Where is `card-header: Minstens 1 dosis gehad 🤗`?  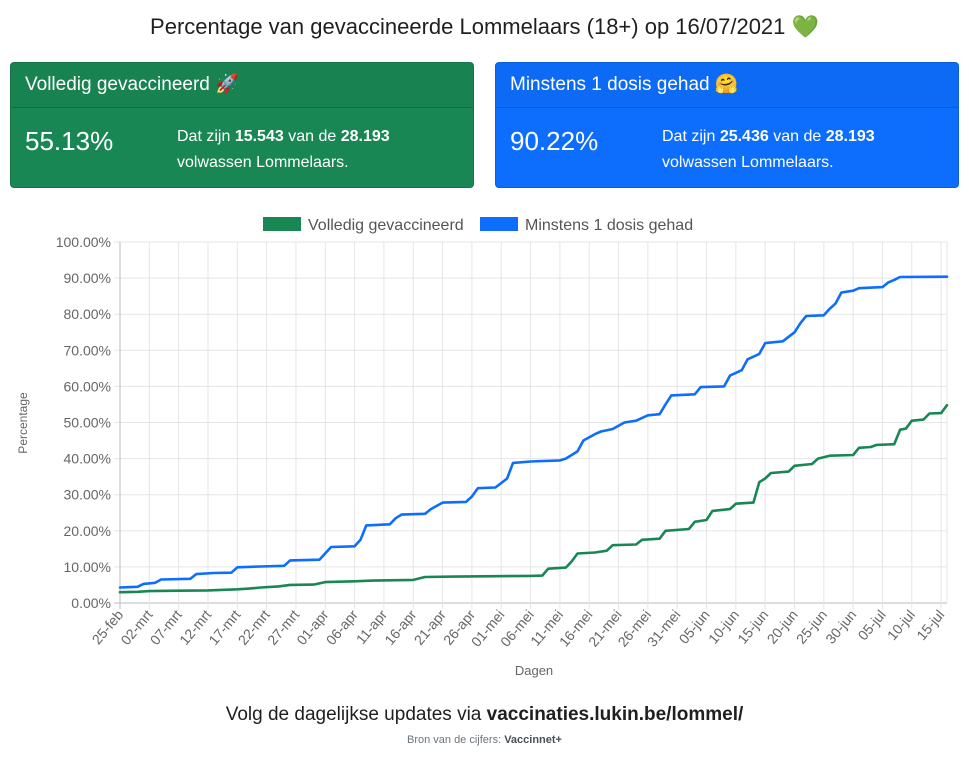
card-header: Minstens 1 dosis gehad 🤗 is located at coordinates (727, 85).